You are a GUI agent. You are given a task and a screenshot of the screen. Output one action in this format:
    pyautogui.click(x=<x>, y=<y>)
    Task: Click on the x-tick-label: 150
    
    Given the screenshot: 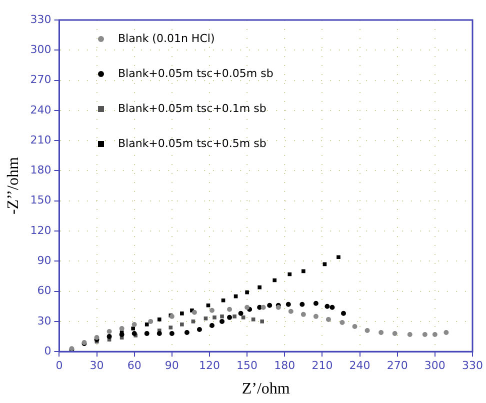 What is the action you would take?
    pyautogui.click(x=247, y=365)
    